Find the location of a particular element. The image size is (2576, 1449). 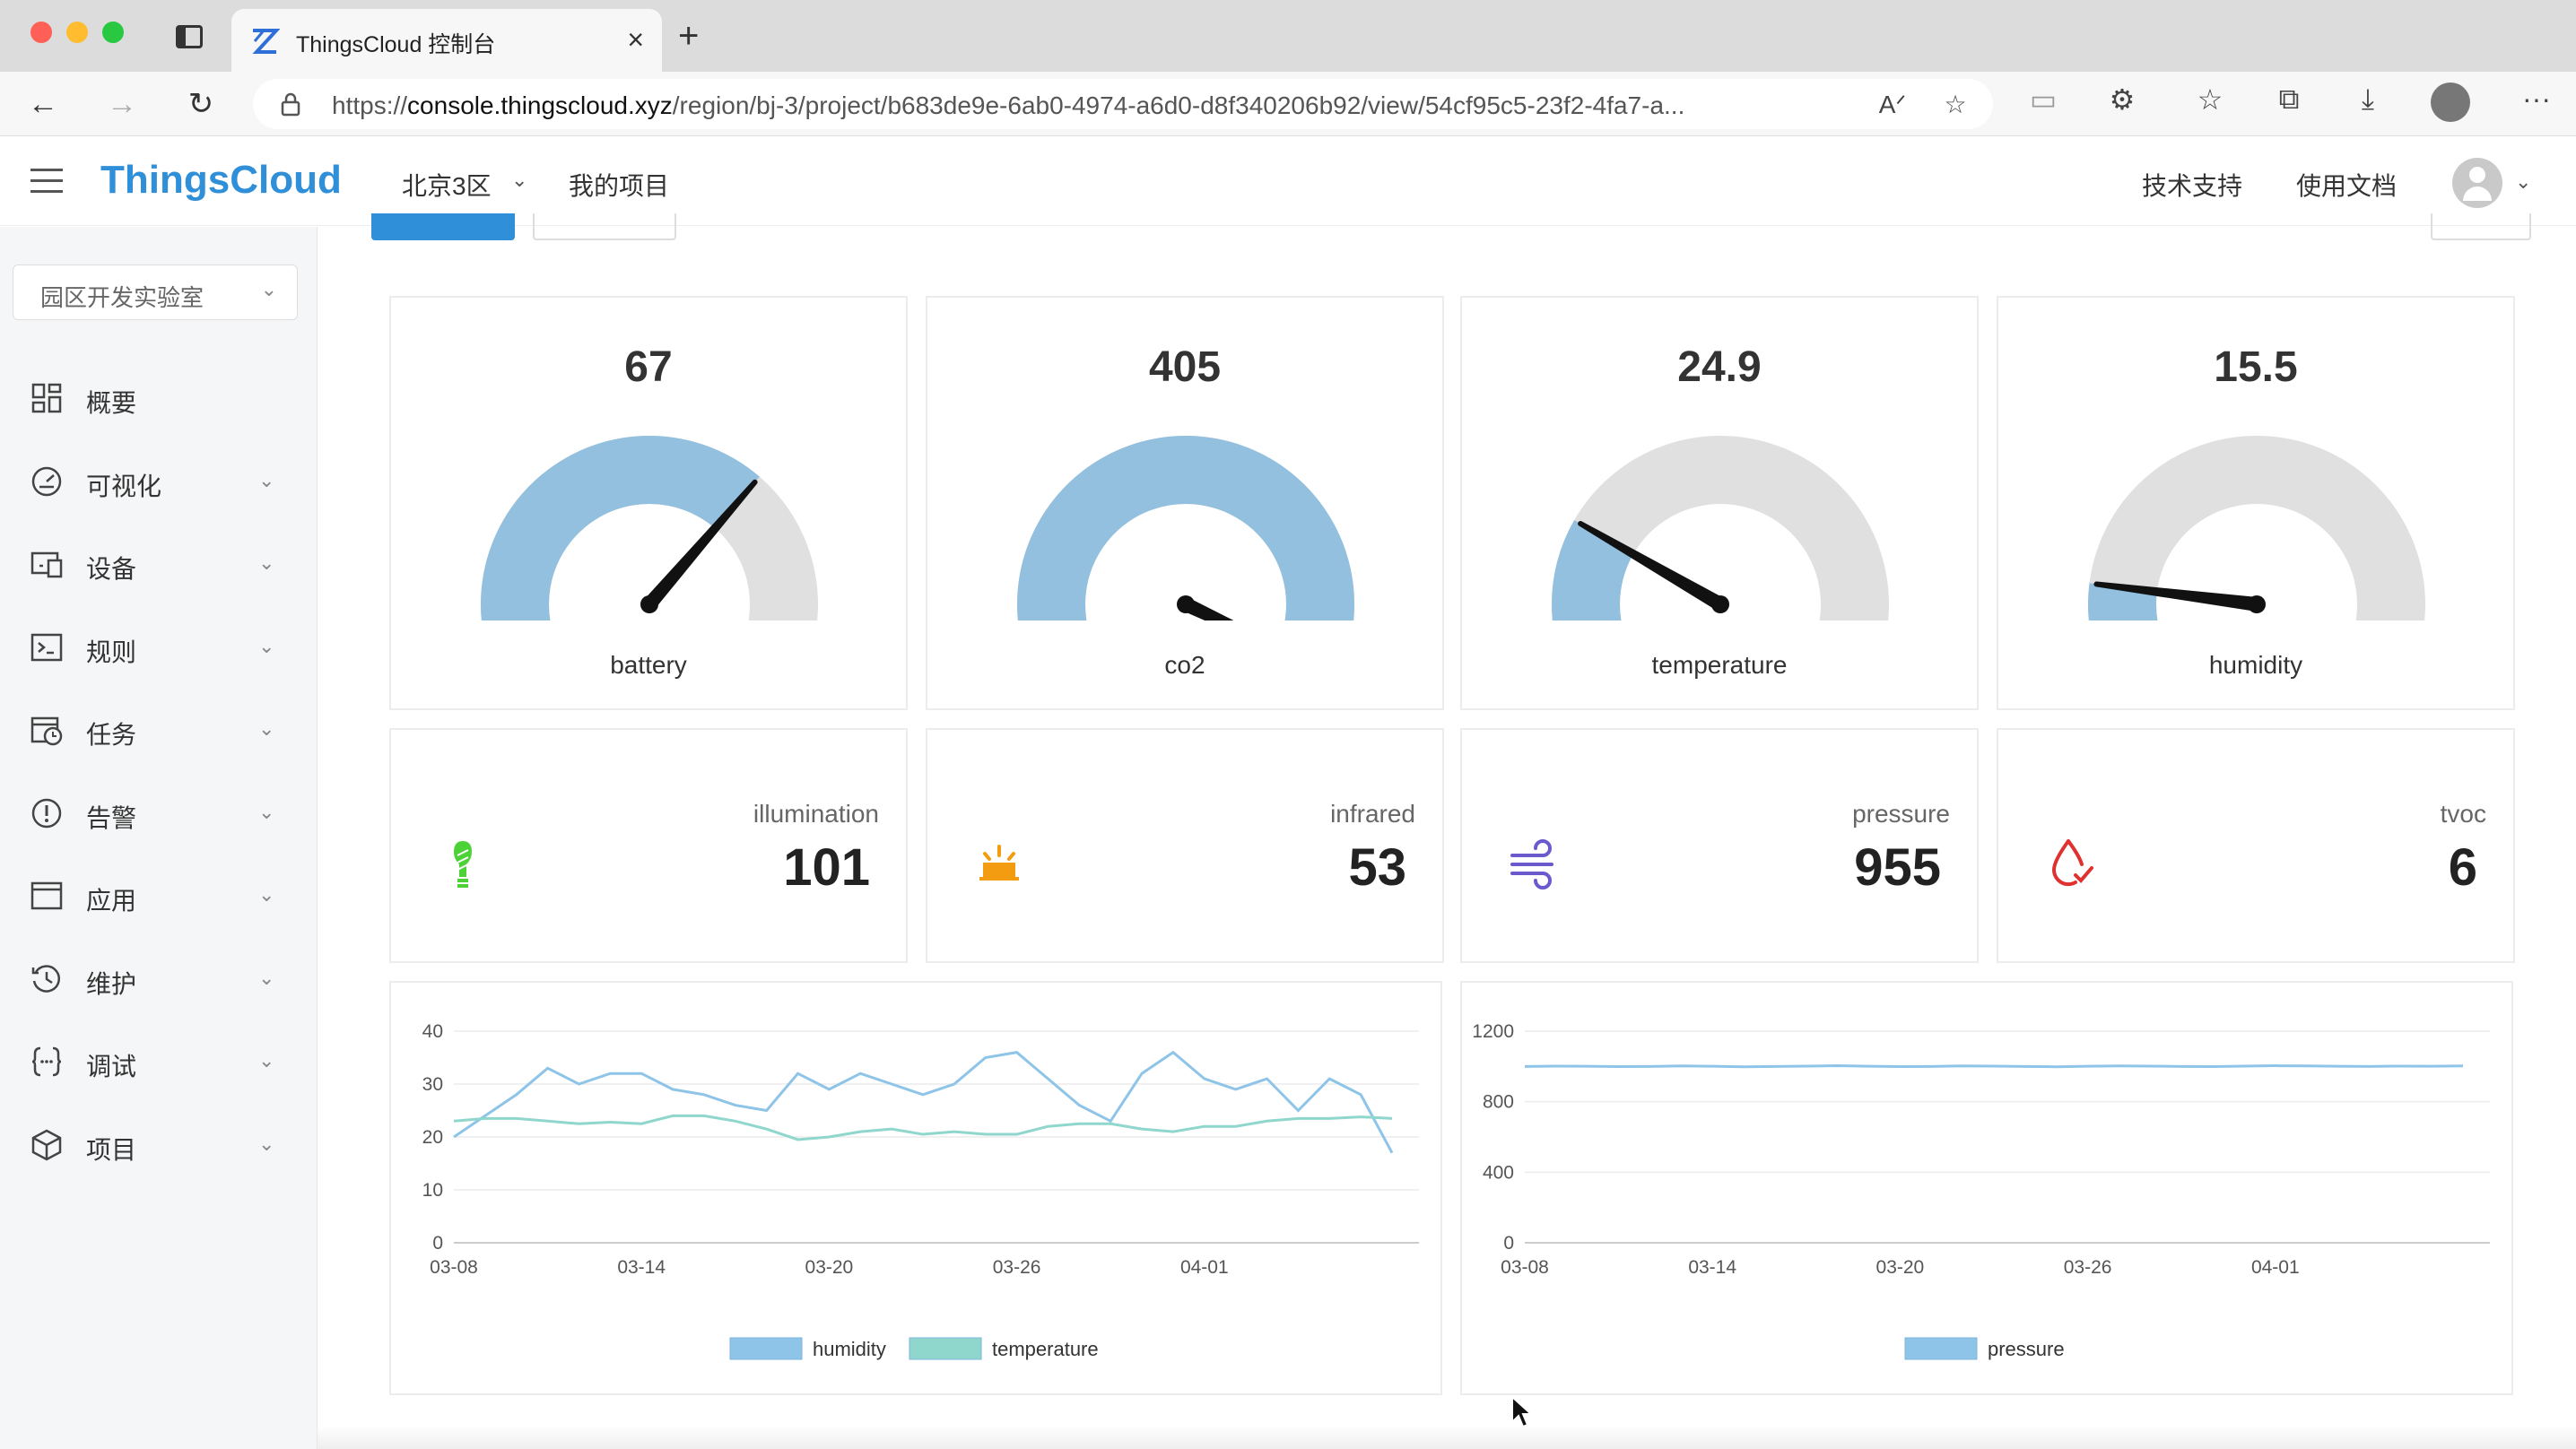

dashboard-icon is located at coordinates (46, 398).